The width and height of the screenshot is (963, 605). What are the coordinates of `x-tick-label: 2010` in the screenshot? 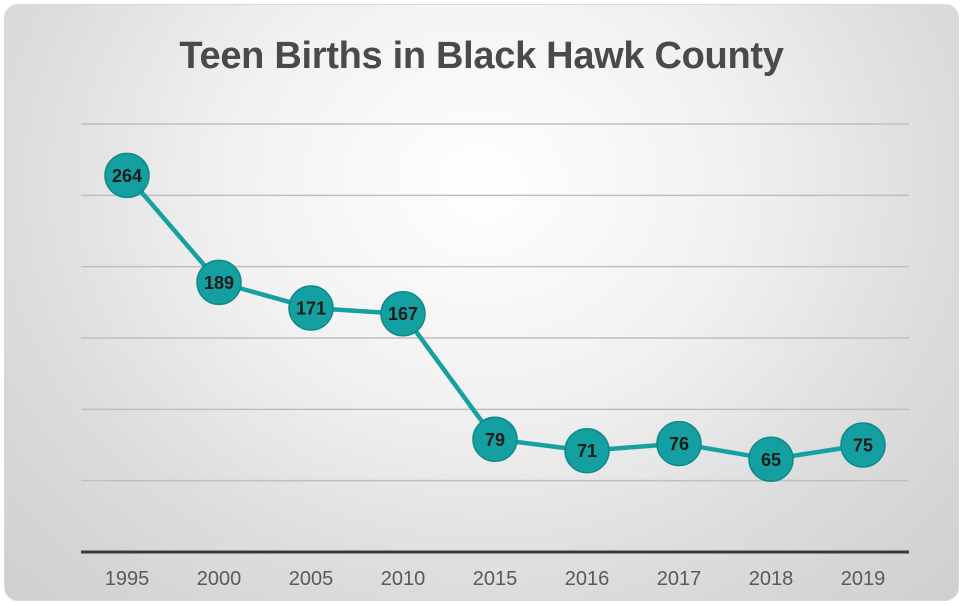 It's located at (403, 579).